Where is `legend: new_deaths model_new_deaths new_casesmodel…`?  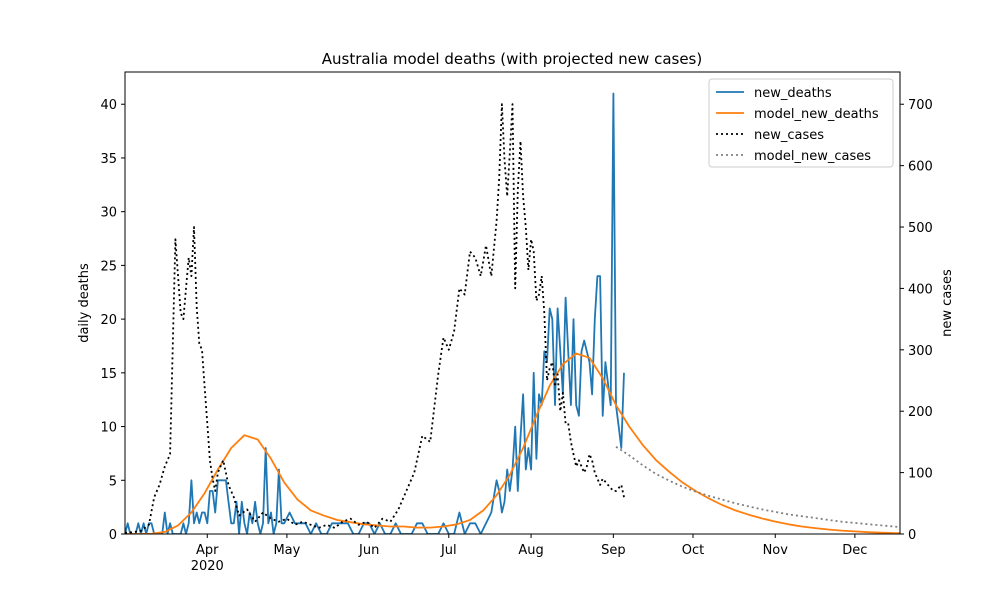 legend: new_deaths model_new_deaths new_casesmodel… is located at coordinates (801, 123).